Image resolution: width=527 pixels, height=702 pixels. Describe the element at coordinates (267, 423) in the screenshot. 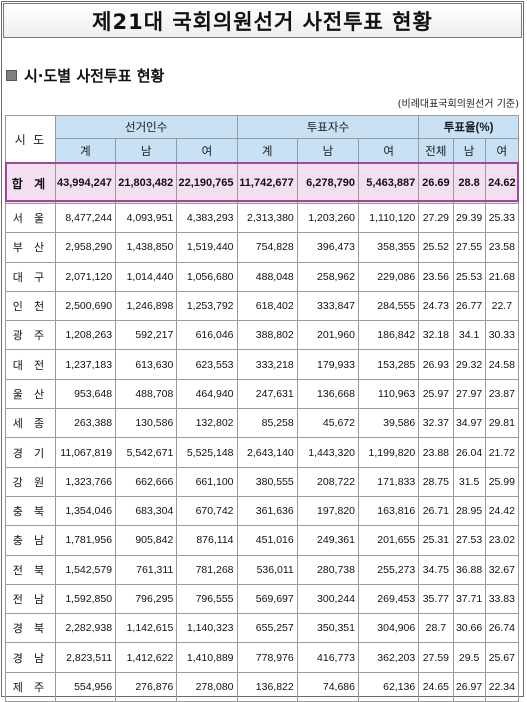

I see `table-cell: 85,258` at that location.